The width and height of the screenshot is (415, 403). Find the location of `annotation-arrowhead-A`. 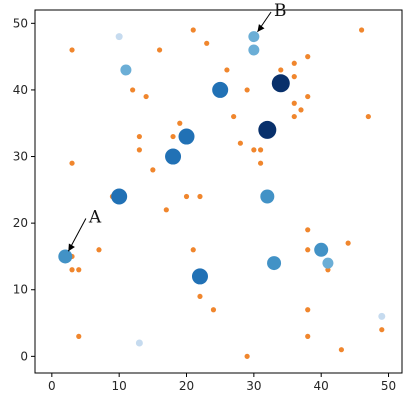

annotation-arrowhead-A is located at coordinates (71, 247).